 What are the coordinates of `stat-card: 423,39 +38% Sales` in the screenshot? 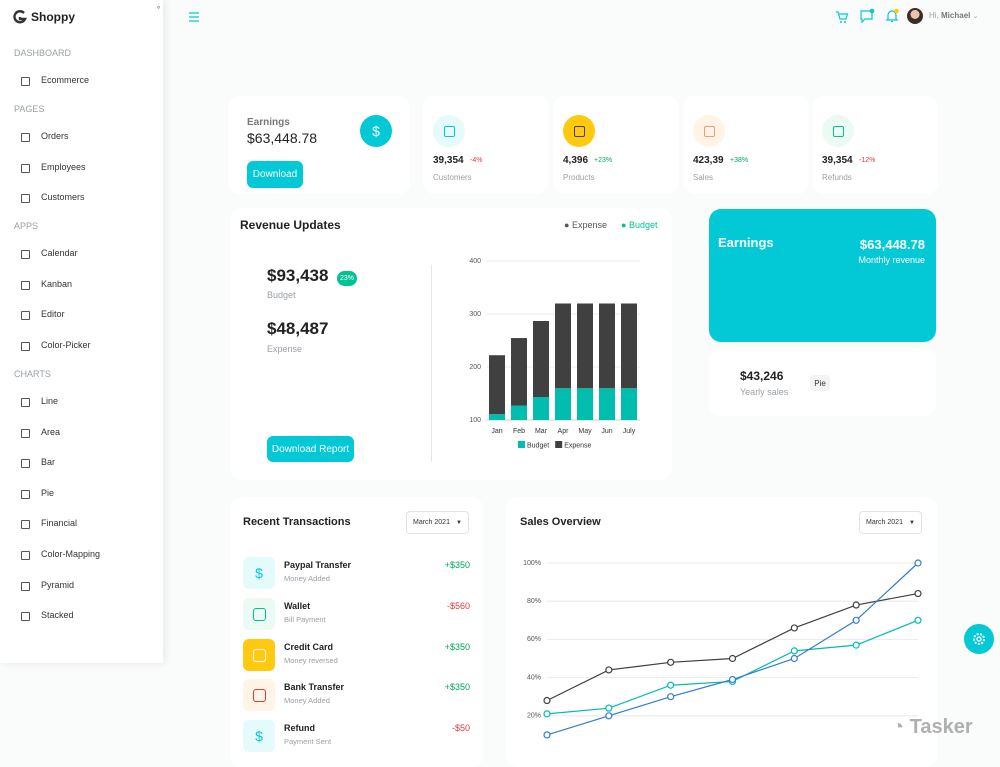 It's located at (746, 145).